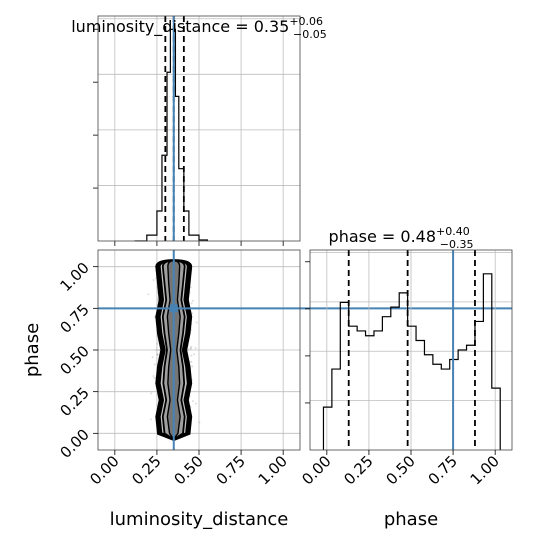 The width and height of the screenshot is (550, 550). Describe the element at coordinates (272, 26) in the screenshot. I see `luminosity-distance-title-median: 0.35` at that location.